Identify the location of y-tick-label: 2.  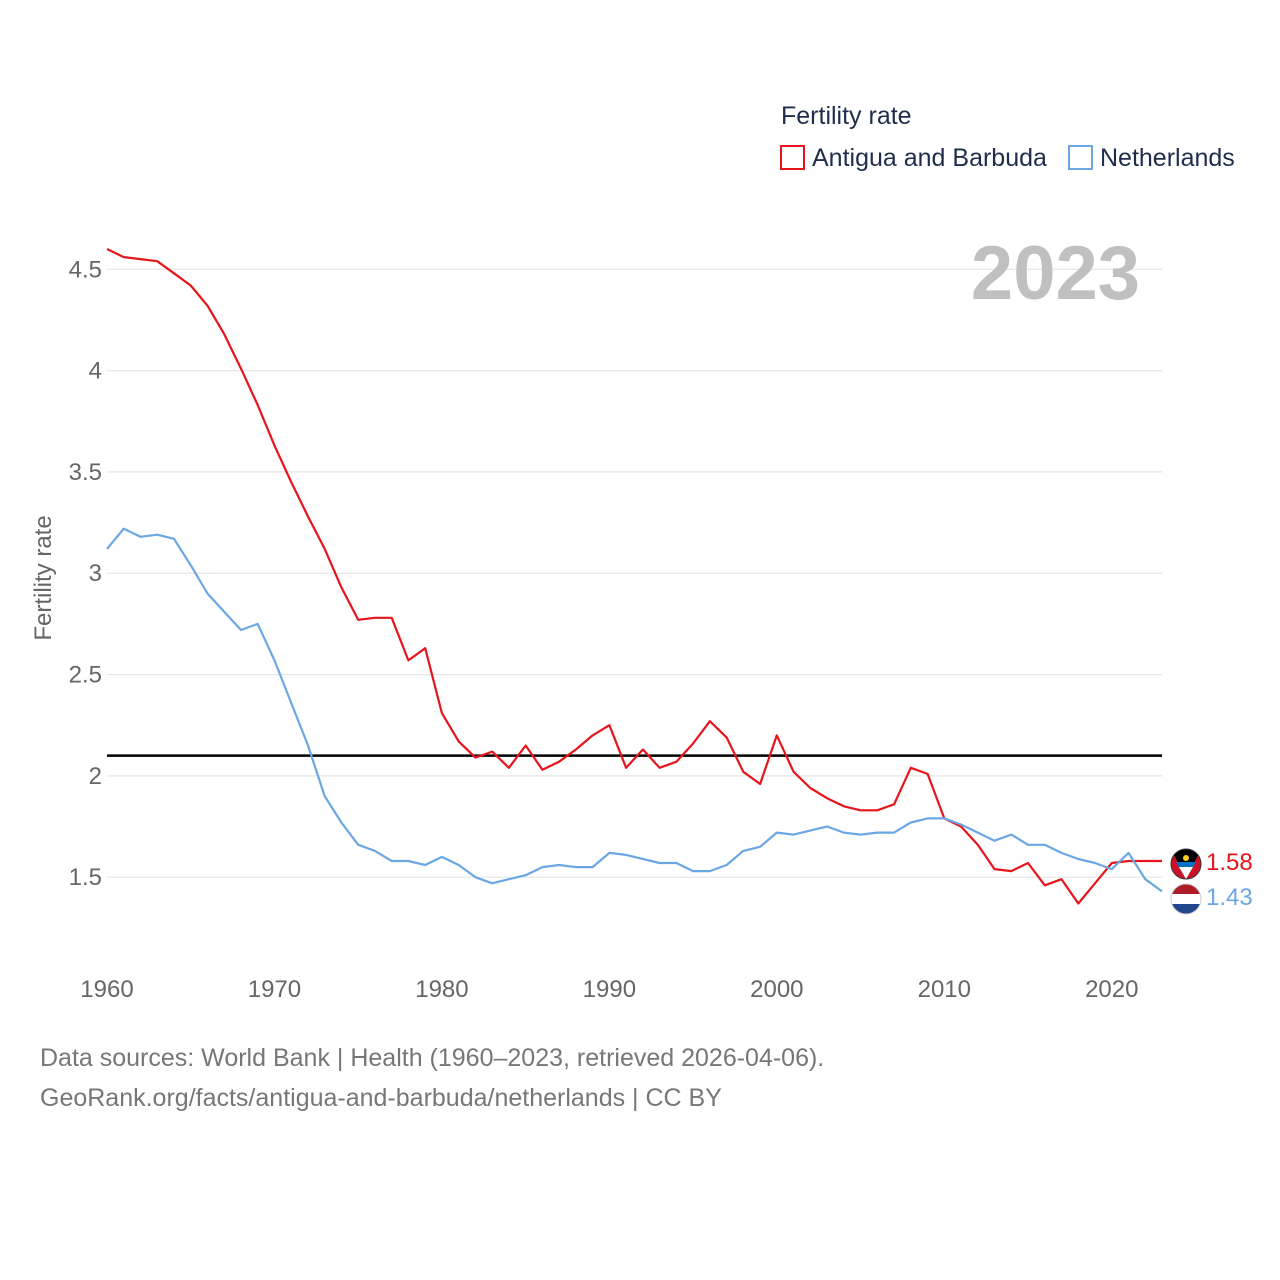
(95, 776).